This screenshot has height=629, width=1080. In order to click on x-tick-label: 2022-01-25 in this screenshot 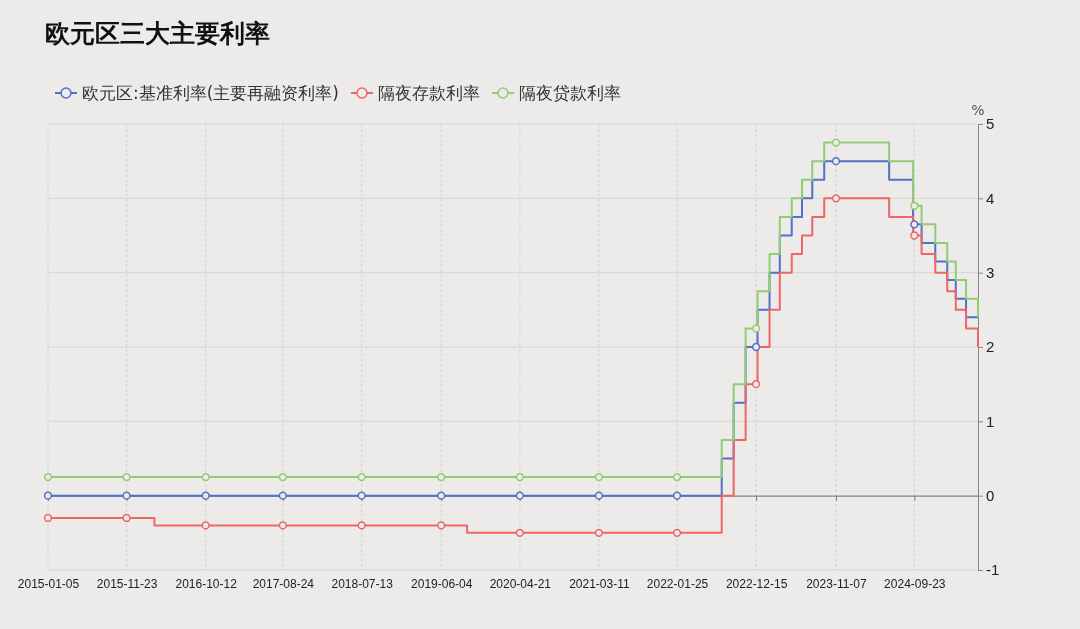, I will do `click(677, 583)`.